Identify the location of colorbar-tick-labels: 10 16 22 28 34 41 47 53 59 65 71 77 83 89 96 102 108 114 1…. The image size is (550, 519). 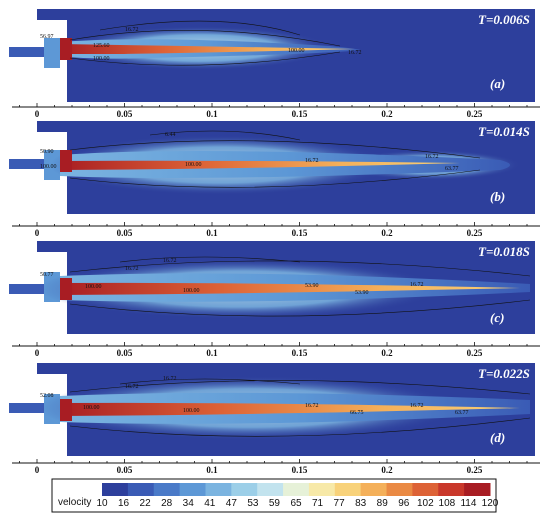
(297, 503).